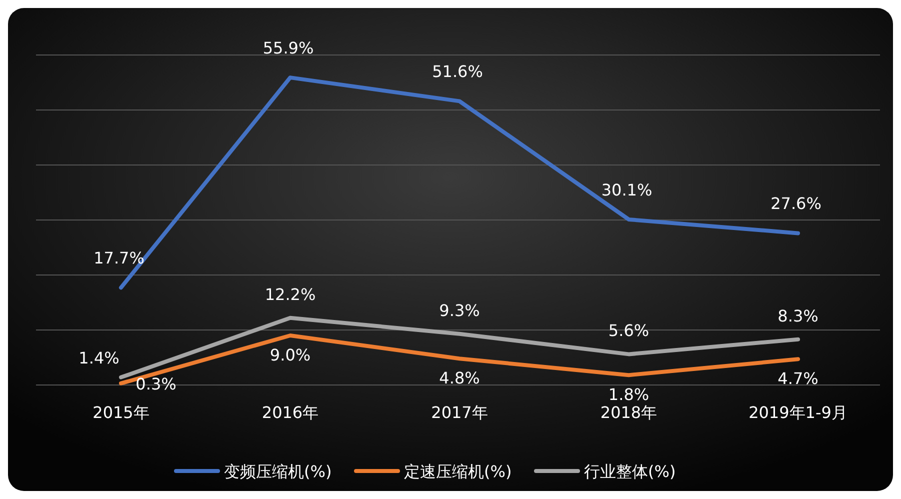  I want to click on x-tick-label: 2019年1-9月, so click(798, 412).